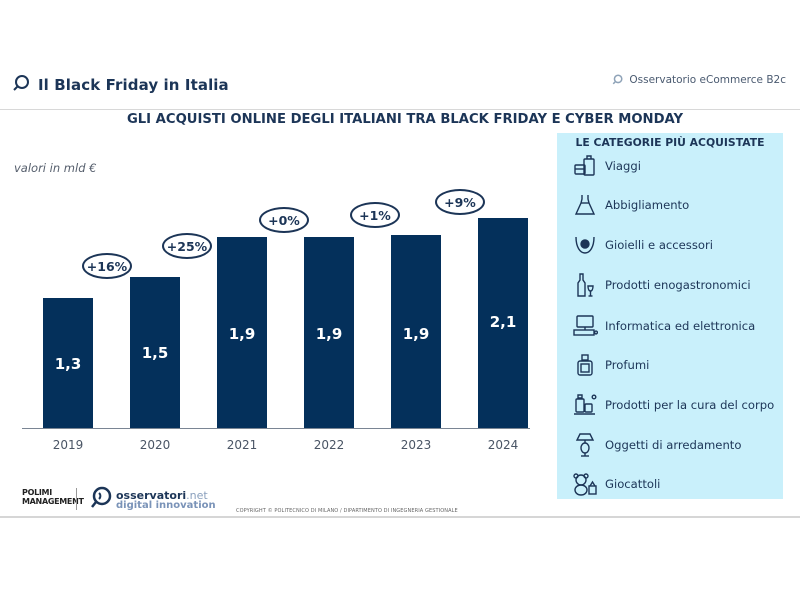 This screenshot has width=800, height=600. I want to click on bar-2024: 2,1, so click(503, 323).